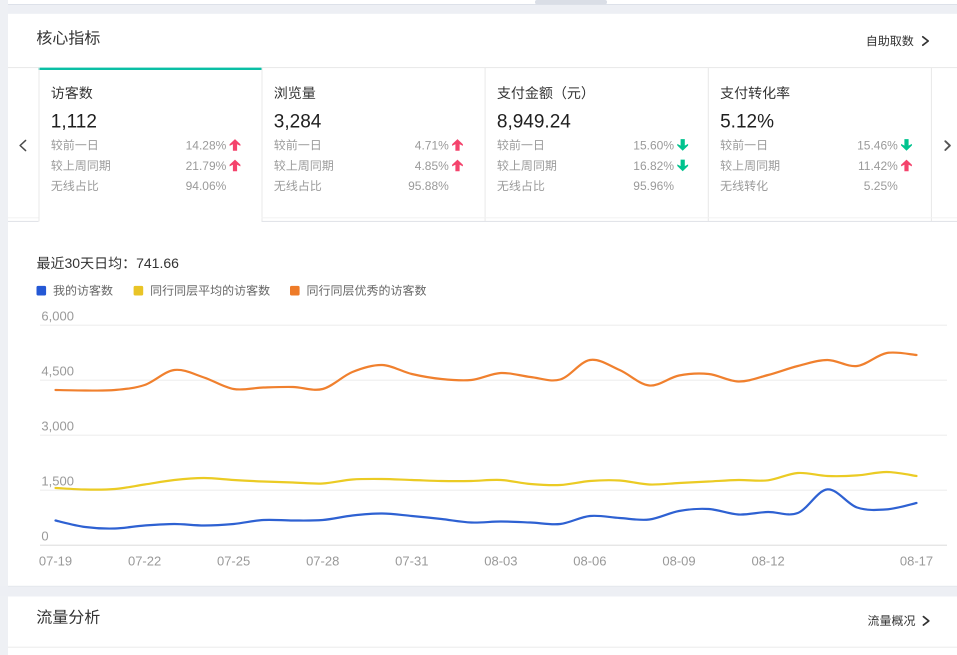 Image resolution: width=957 pixels, height=655 pixels. What do you see at coordinates (878, 166) in the screenshot?
I see `svg-text: 11.42%` at bounding box center [878, 166].